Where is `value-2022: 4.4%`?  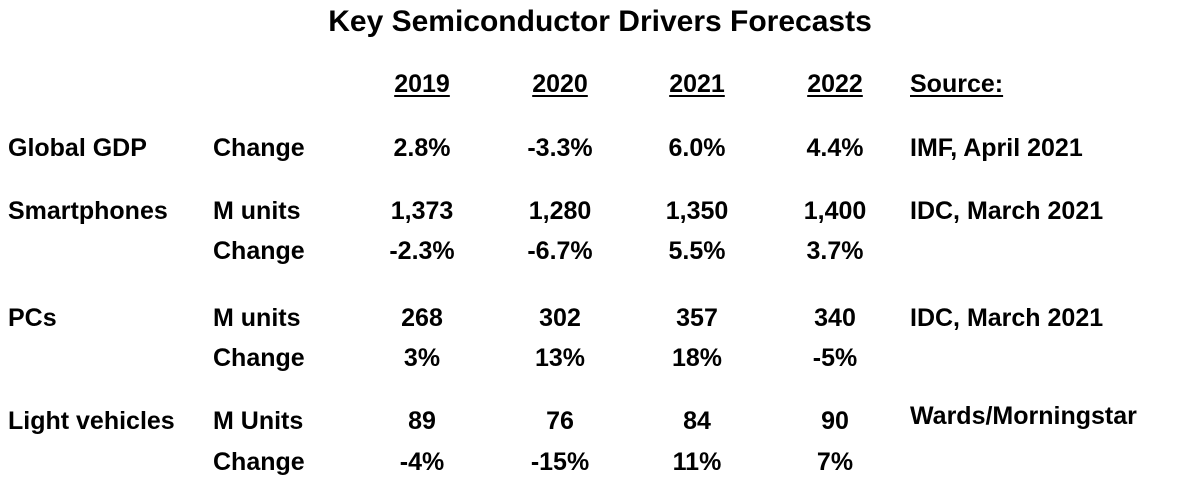 value-2022: 4.4% is located at coordinates (835, 148).